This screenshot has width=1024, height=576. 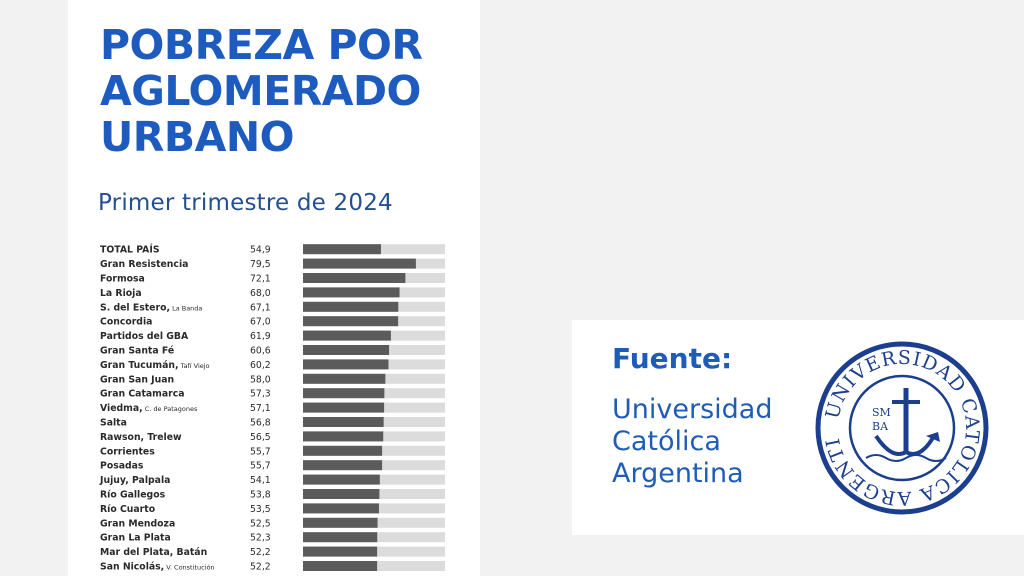 I want to click on category-label: Gran Resistencia, so click(x=144, y=264).